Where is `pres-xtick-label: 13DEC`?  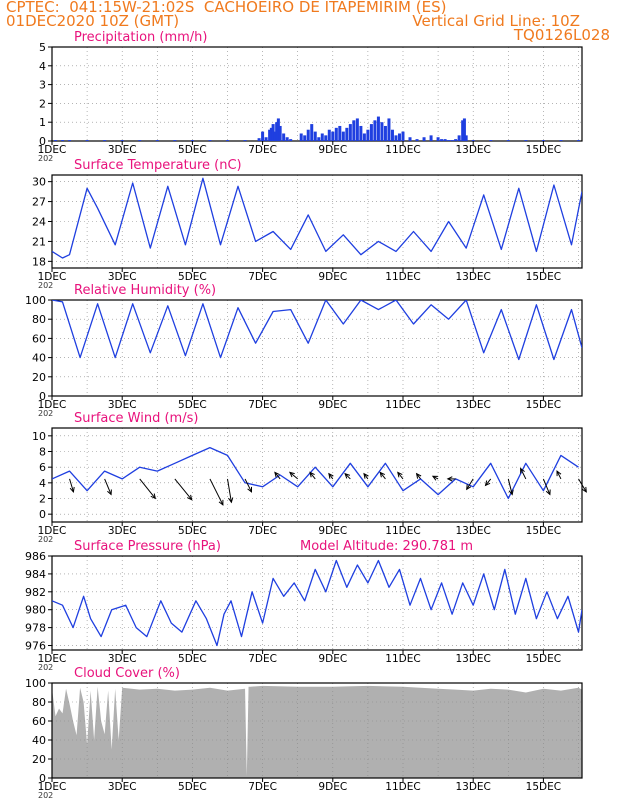
pres-xtick-label: 13DEC is located at coordinates (472, 659).